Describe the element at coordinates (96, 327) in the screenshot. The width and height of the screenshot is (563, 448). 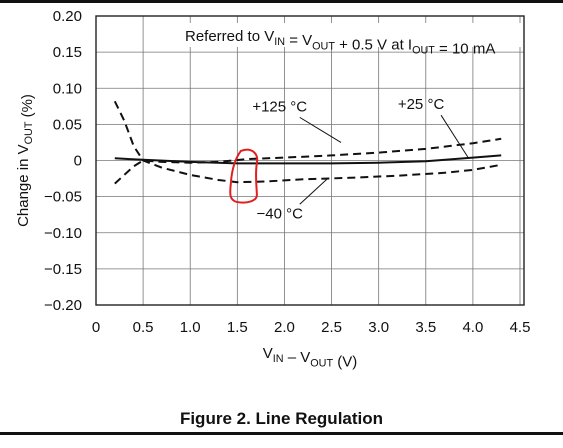
I see `x-tick-label: 0` at that location.